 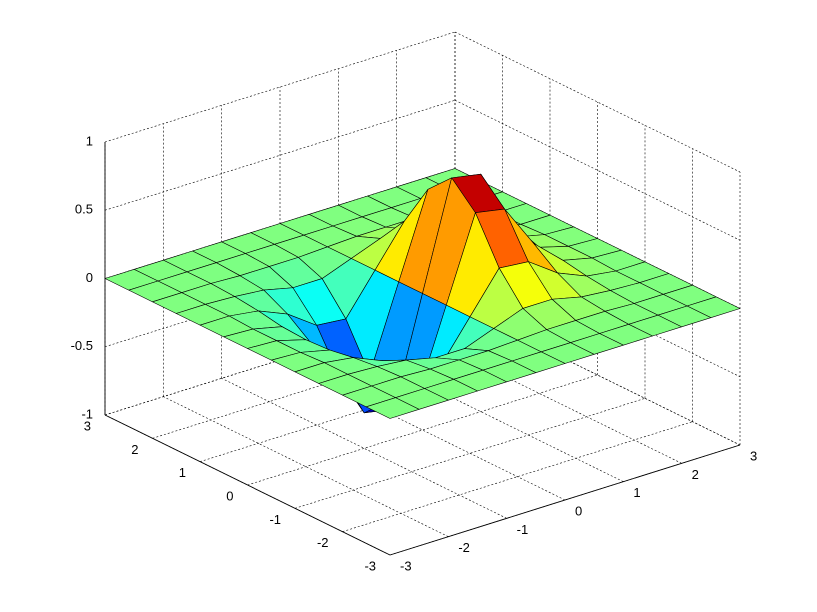 I want to click on x-tick-label: -1, so click(x=523, y=529).